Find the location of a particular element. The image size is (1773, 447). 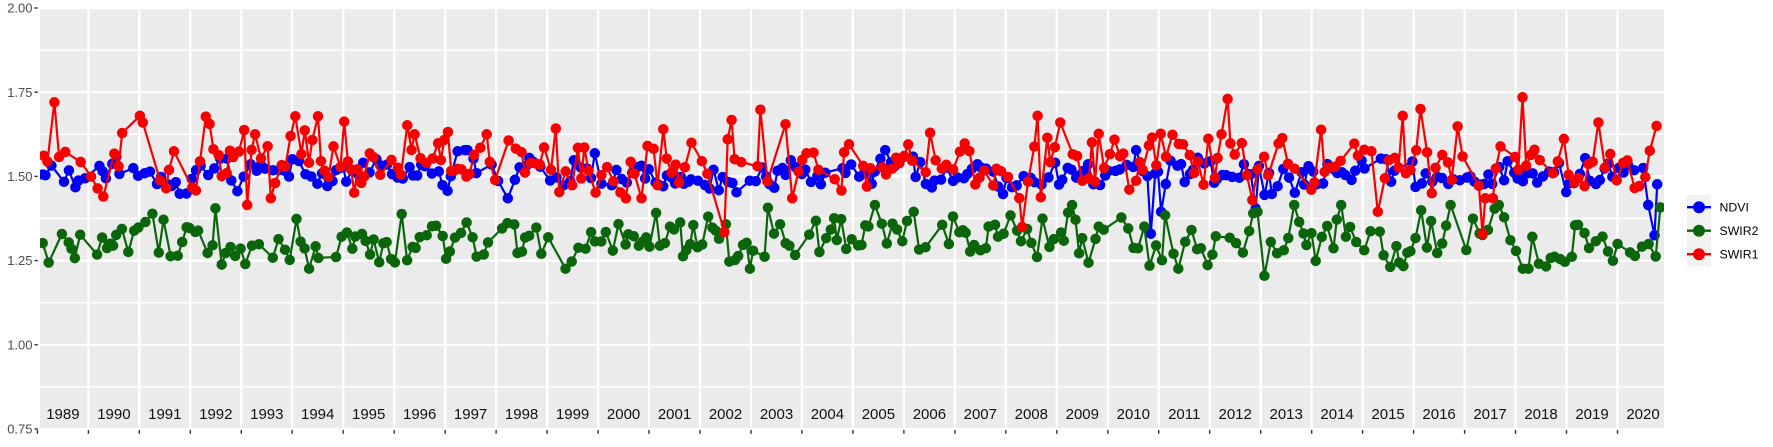

svg-text: 1998 is located at coordinates (521, 414).